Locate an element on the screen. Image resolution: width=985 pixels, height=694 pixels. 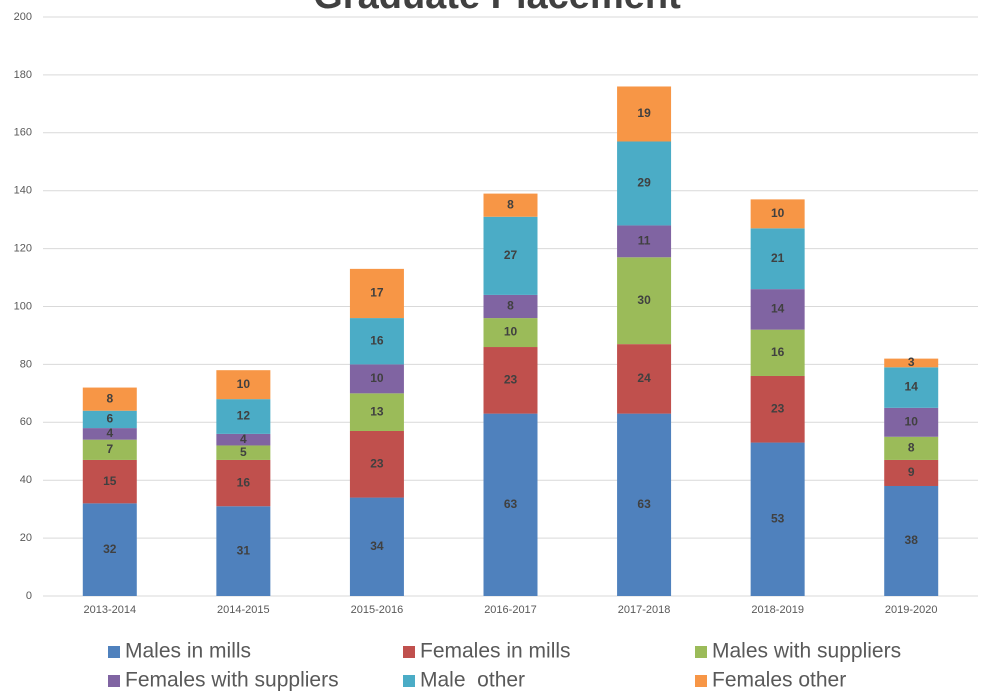
data-label: 12 is located at coordinates (244, 416).